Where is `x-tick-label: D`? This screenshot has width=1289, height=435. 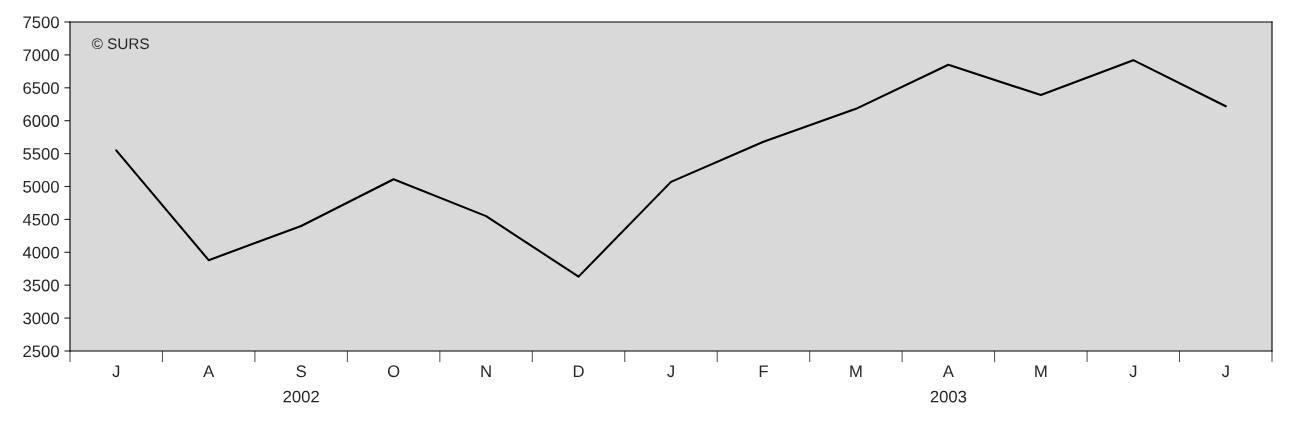
x-tick-label: D is located at coordinates (578, 371).